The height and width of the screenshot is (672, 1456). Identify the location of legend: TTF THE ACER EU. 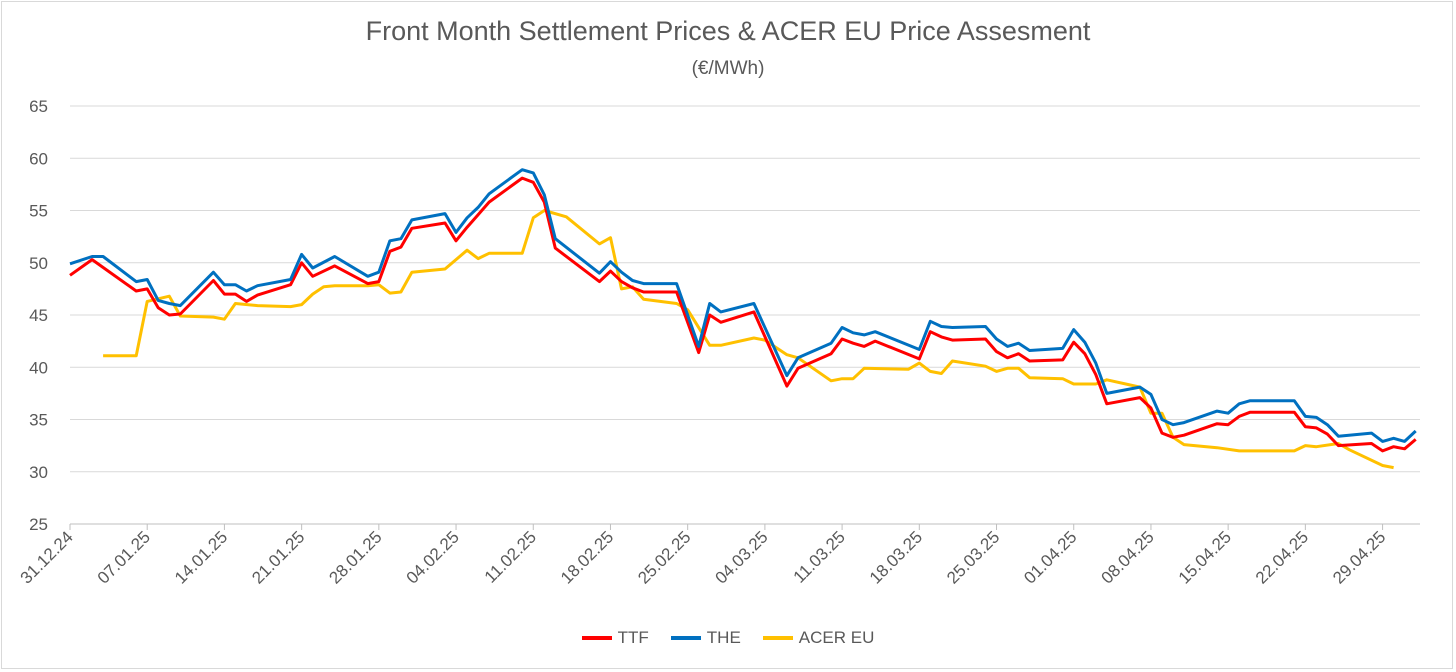
(728, 638).